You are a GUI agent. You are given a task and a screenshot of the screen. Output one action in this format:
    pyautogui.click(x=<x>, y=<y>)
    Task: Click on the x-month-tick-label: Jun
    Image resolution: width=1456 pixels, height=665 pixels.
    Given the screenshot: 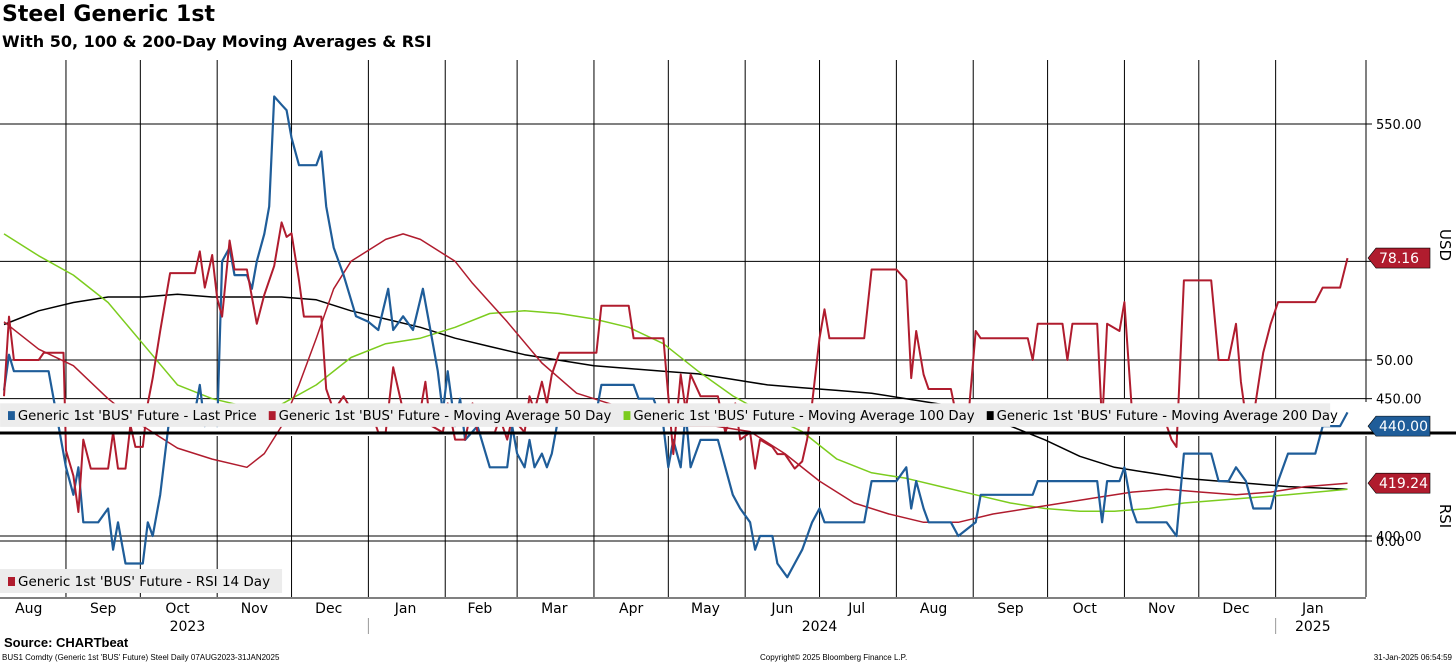 What is the action you would take?
    pyautogui.click(x=781, y=609)
    